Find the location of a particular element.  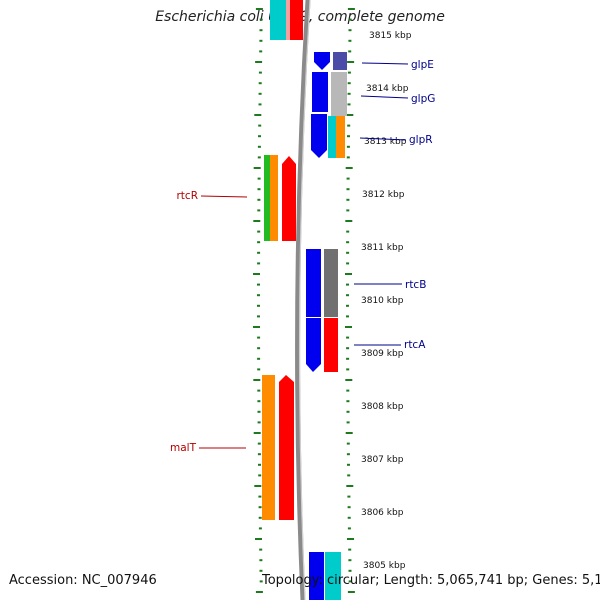

genome-backbone is located at coordinates (303, 300).